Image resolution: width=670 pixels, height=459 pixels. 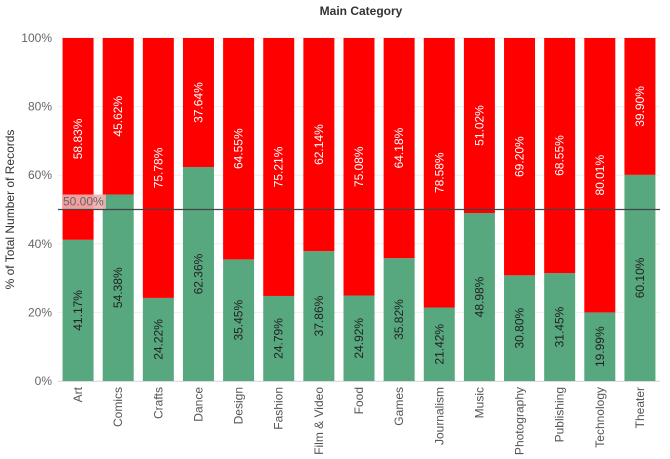 What do you see at coordinates (239, 405) in the screenshot?
I see `x-tick-label: Design` at bounding box center [239, 405].